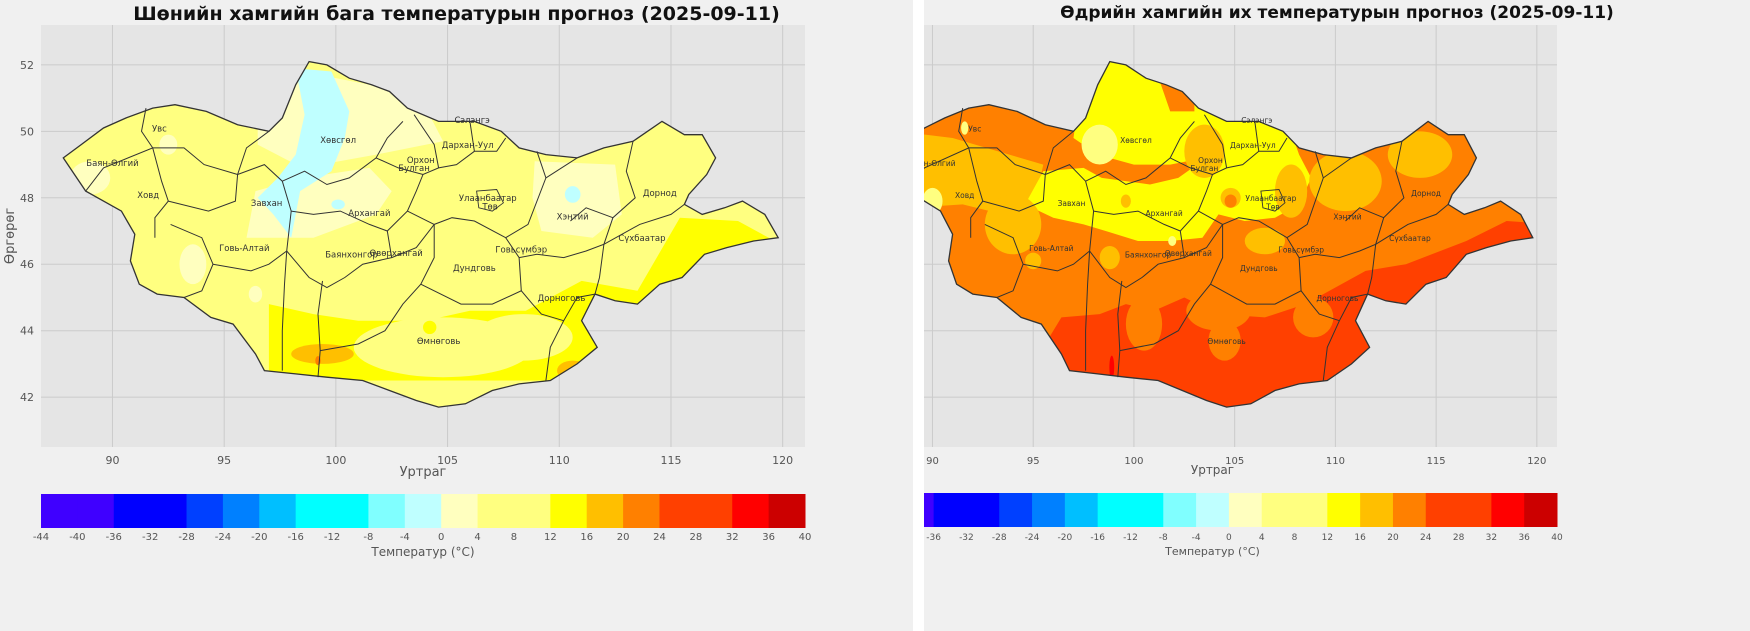 Image resolution: width=1750 pixels, height=631 pixels. Describe the element at coordinates (1163, 538) in the screenshot. I see `colorbar-tick-label: -8` at that location.